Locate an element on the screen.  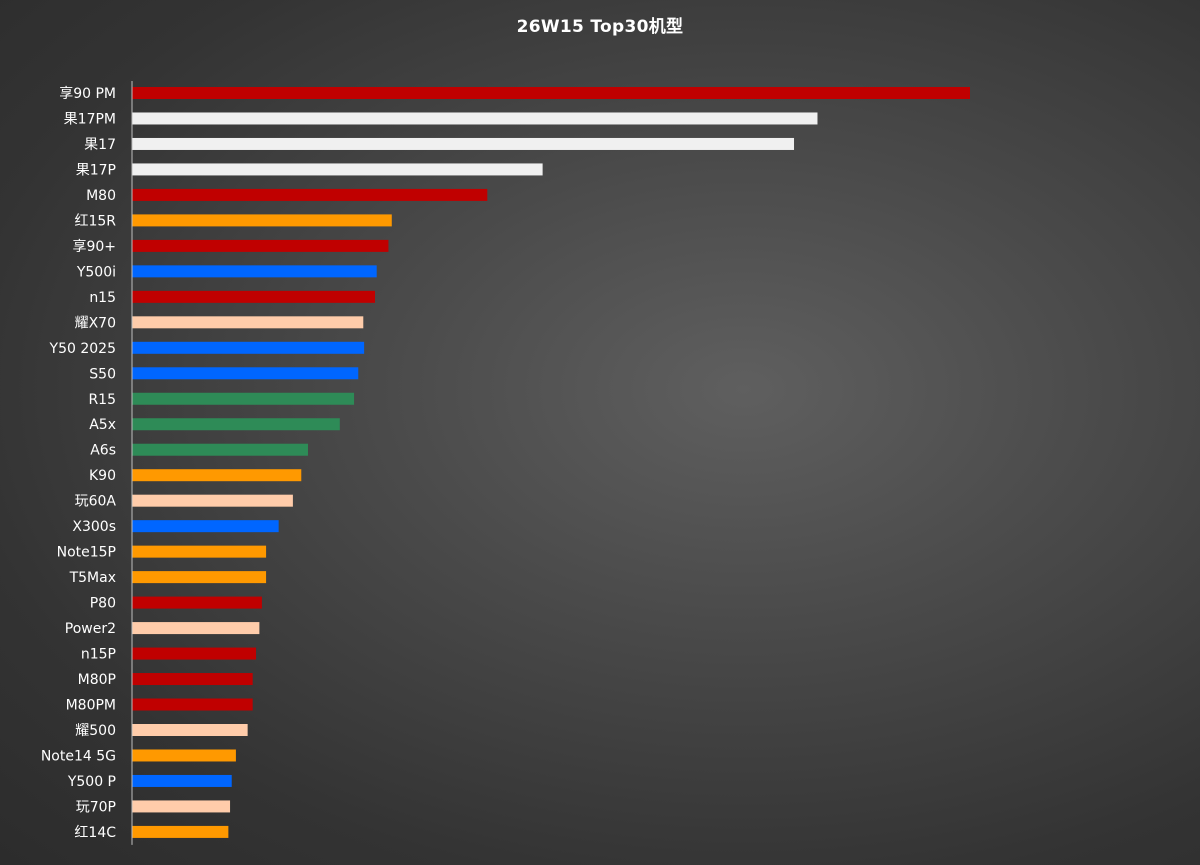
category-label: T5Max is located at coordinates (92, 578).